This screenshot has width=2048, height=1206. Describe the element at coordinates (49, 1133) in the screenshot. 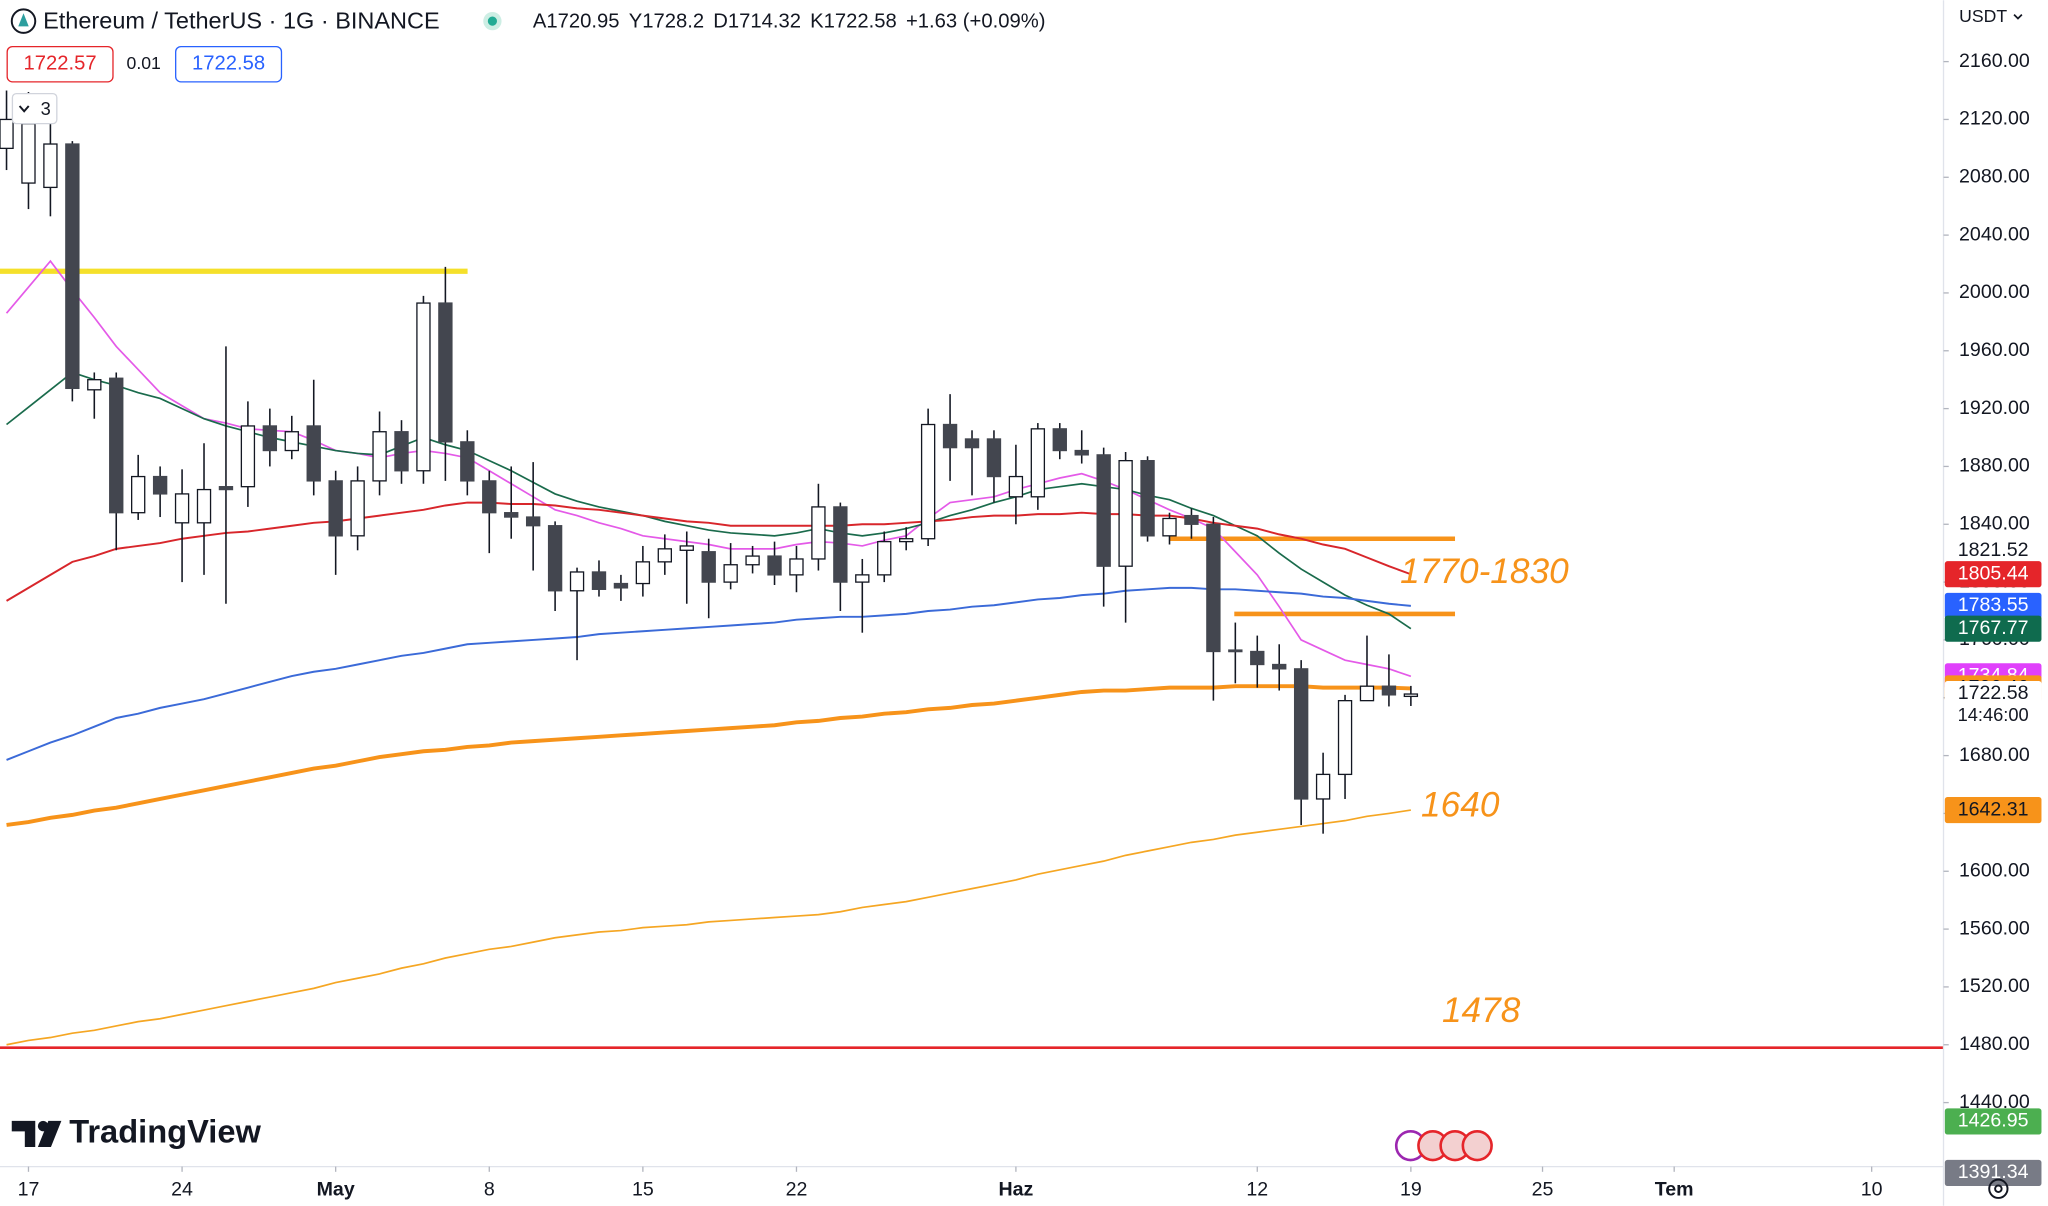

I see `logo-mark` at that location.